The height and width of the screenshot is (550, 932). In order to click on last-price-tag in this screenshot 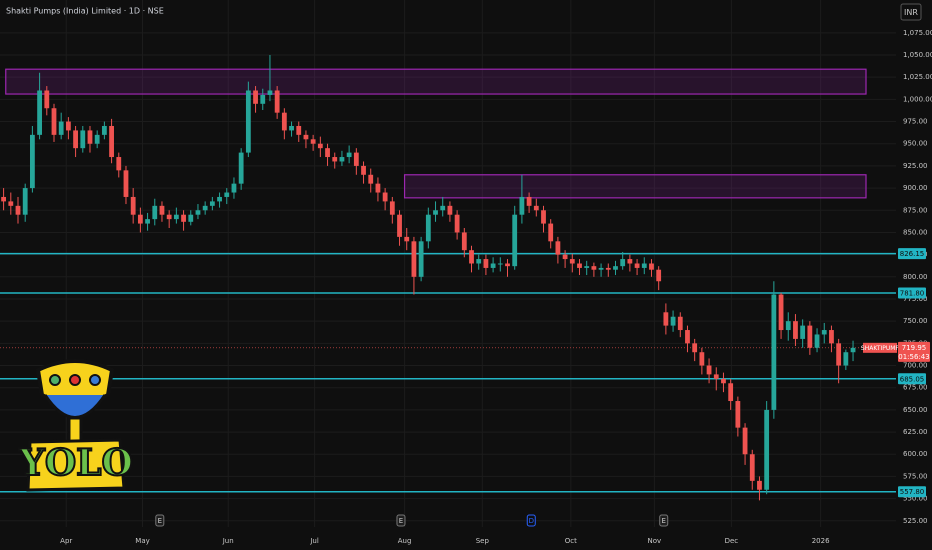, I will do `click(914, 351)`.